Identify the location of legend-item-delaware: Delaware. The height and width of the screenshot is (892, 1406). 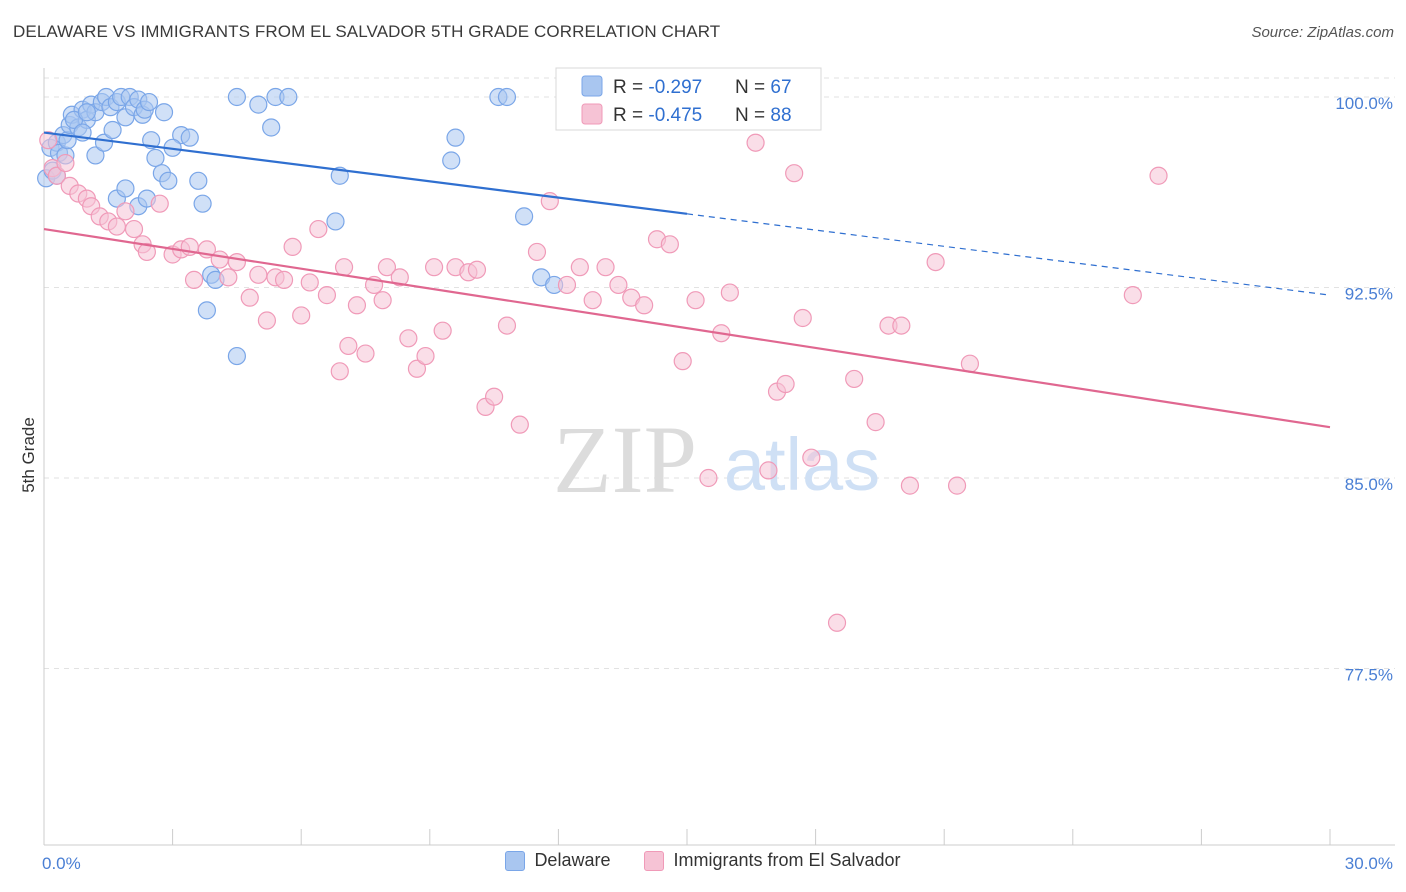
(557, 860).